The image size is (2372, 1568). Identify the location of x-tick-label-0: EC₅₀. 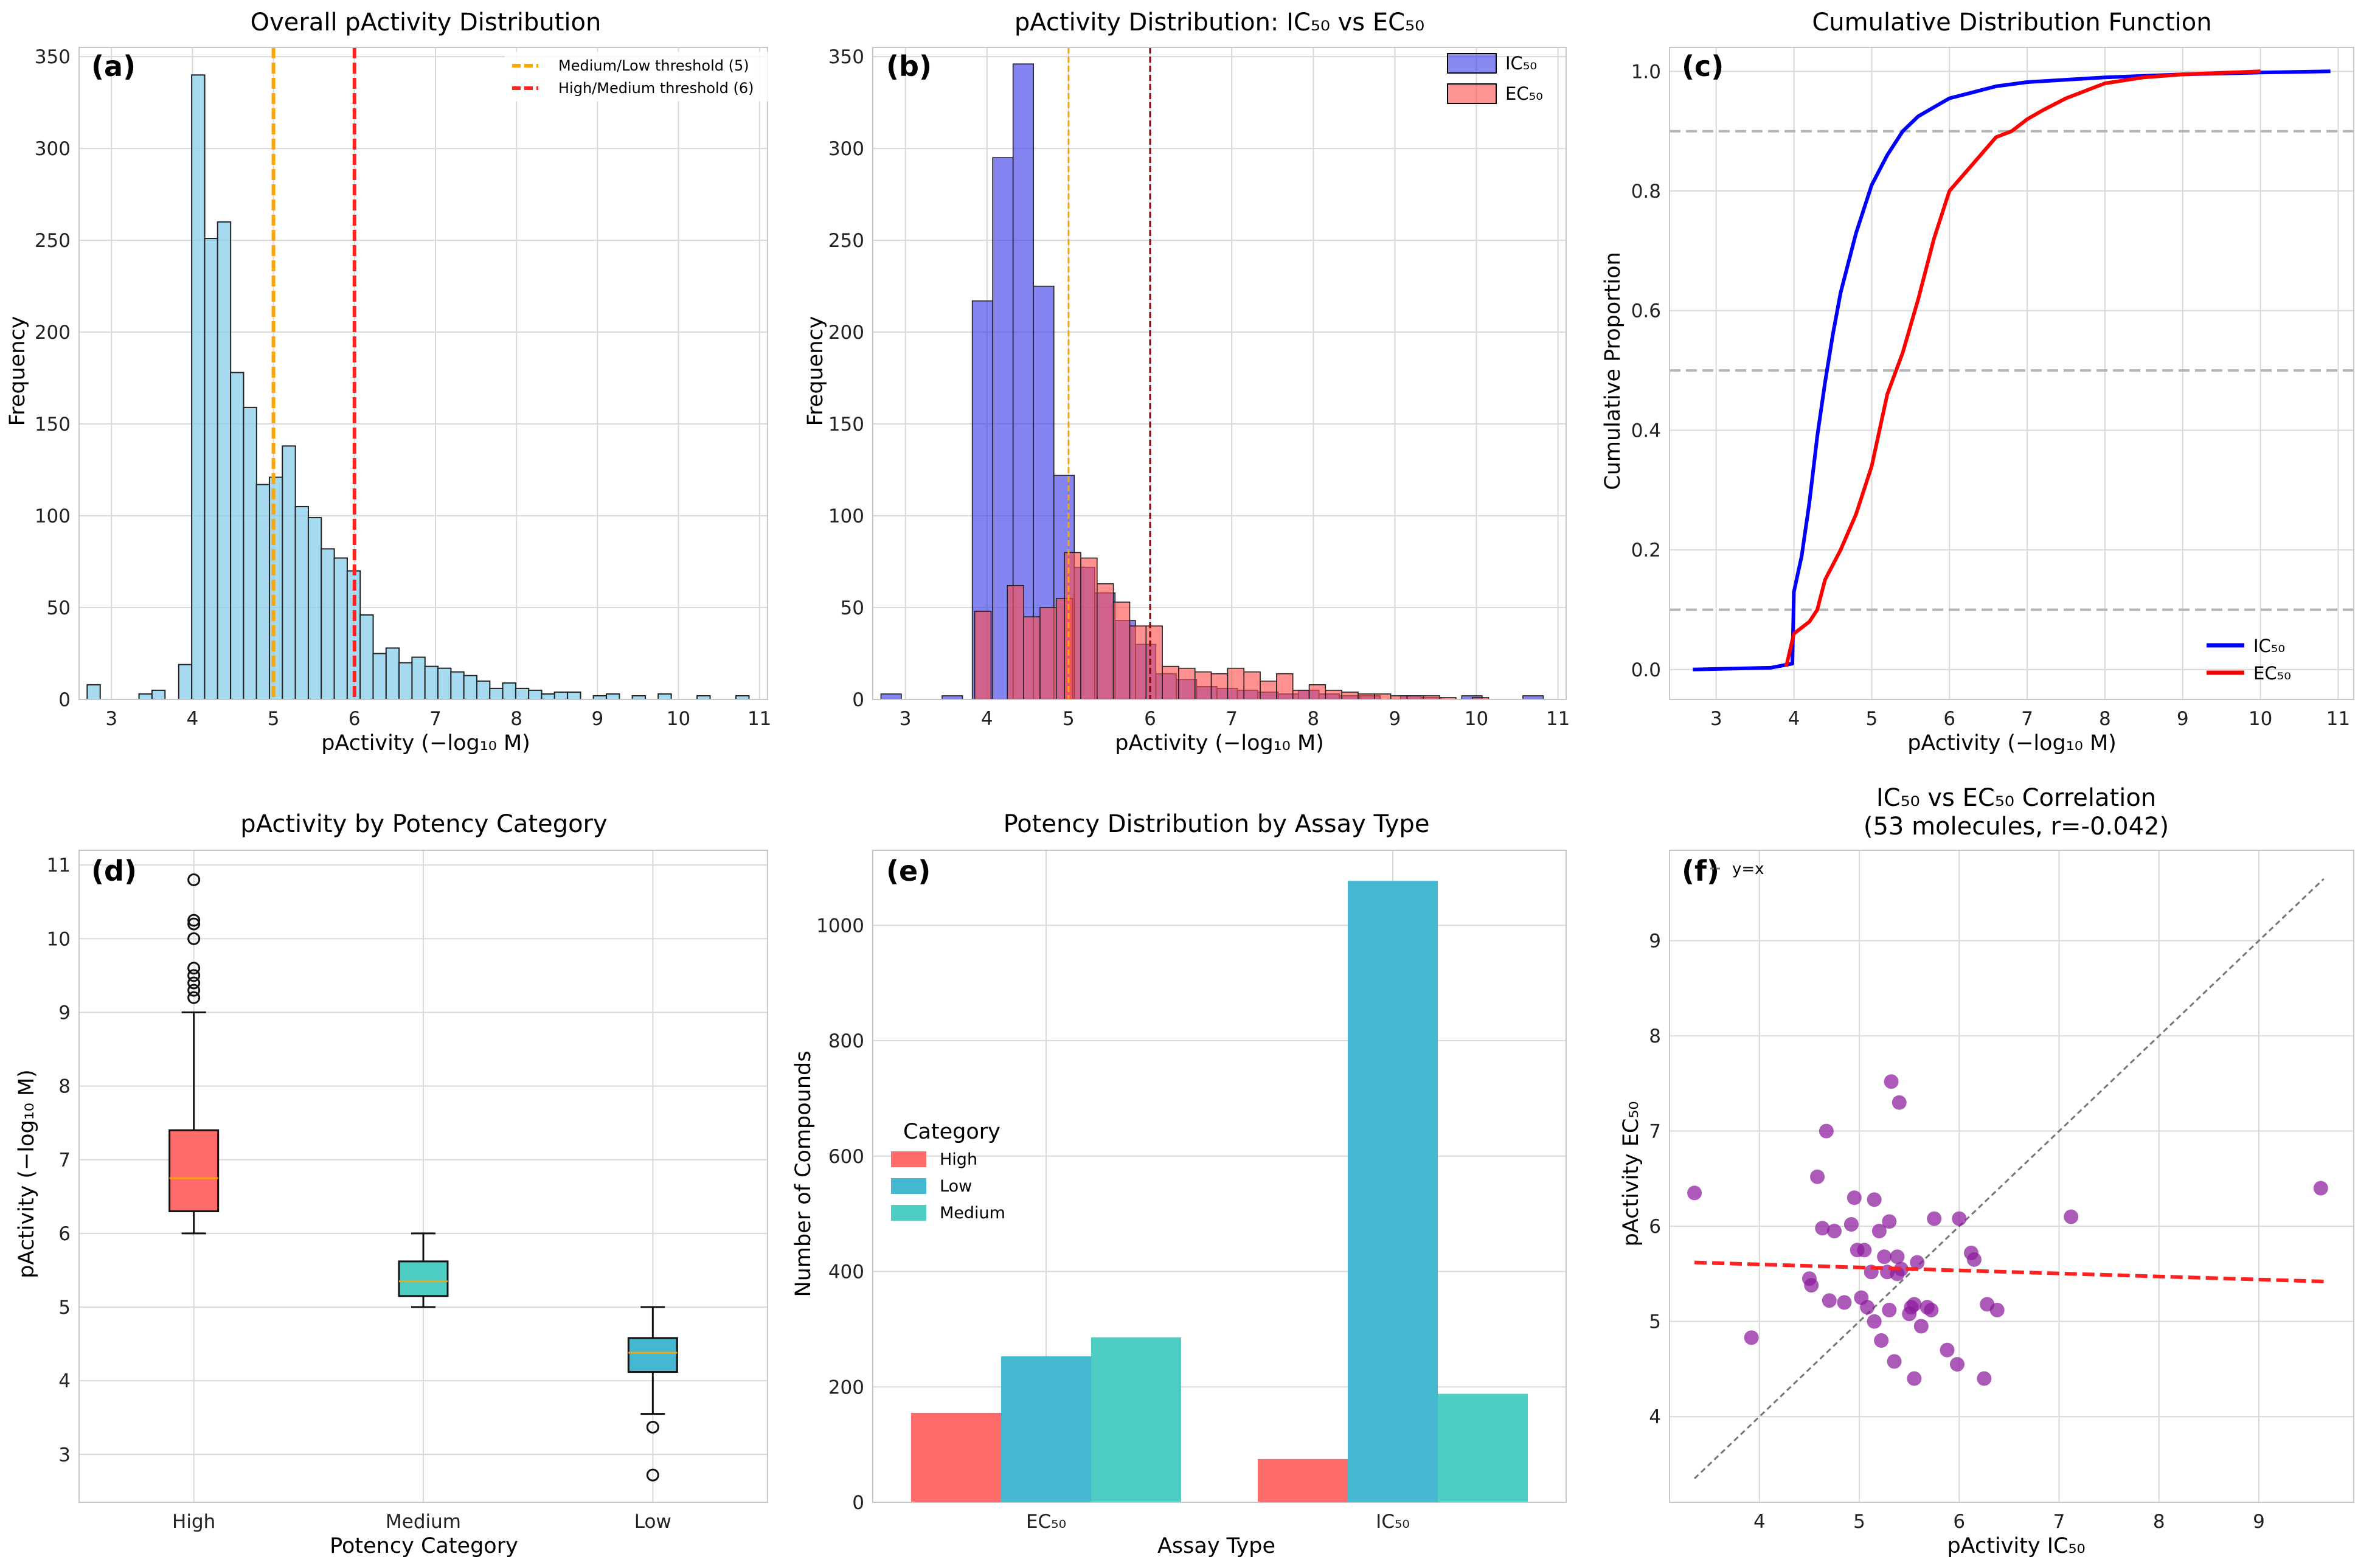
(1046, 1522).